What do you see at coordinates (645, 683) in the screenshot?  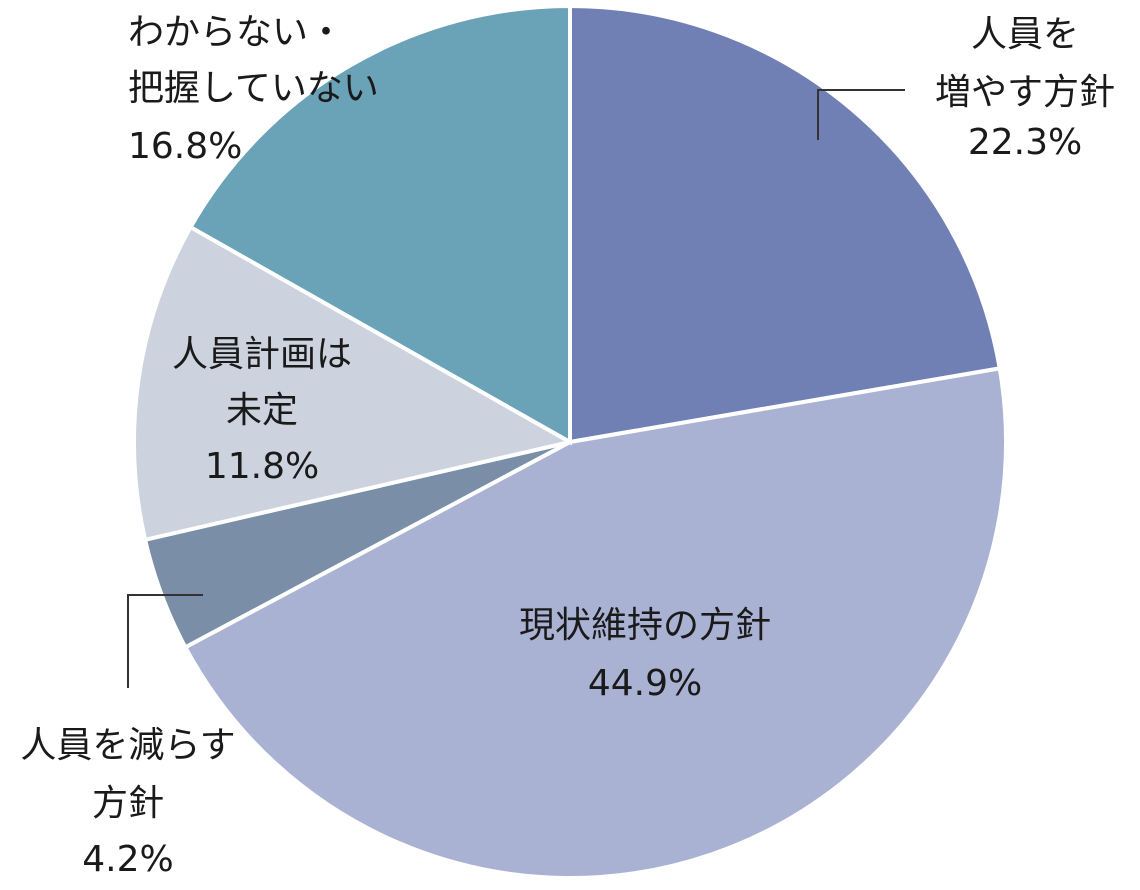 I see `slice-value-maintain: 44.9%` at bounding box center [645, 683].